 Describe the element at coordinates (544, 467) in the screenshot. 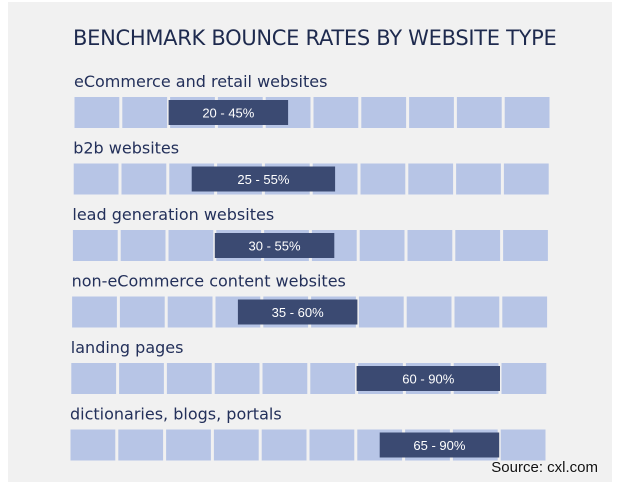

I see `source-credit: Source: cxl.com` at that location.